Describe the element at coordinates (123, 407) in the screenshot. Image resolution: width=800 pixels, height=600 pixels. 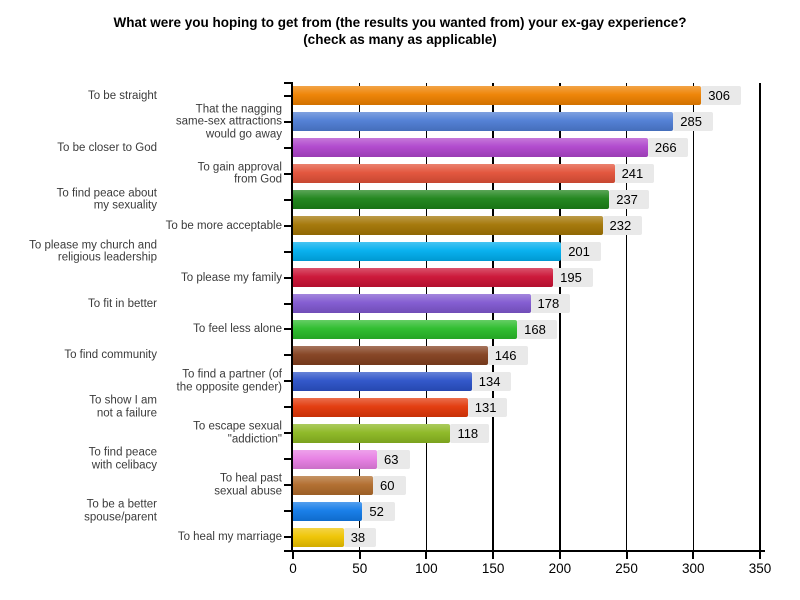
I see `category-label: To show I am not a failure` at that location.